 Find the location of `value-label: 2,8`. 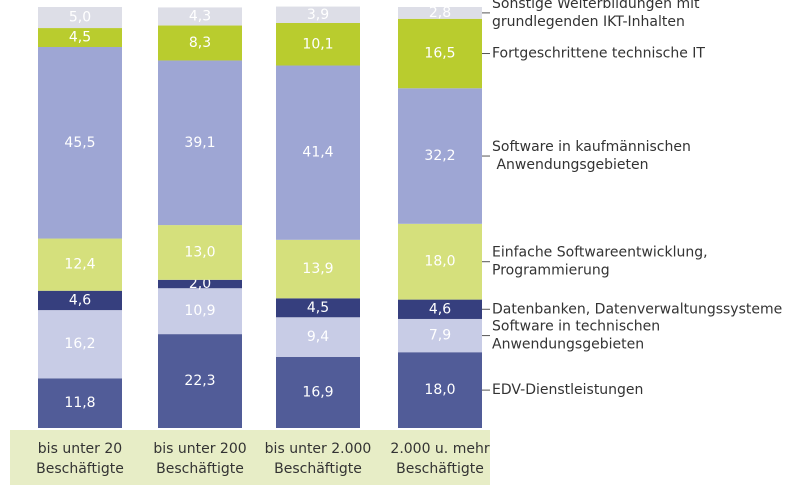

value-label: 2,8 is located at coordinates (440, 13).